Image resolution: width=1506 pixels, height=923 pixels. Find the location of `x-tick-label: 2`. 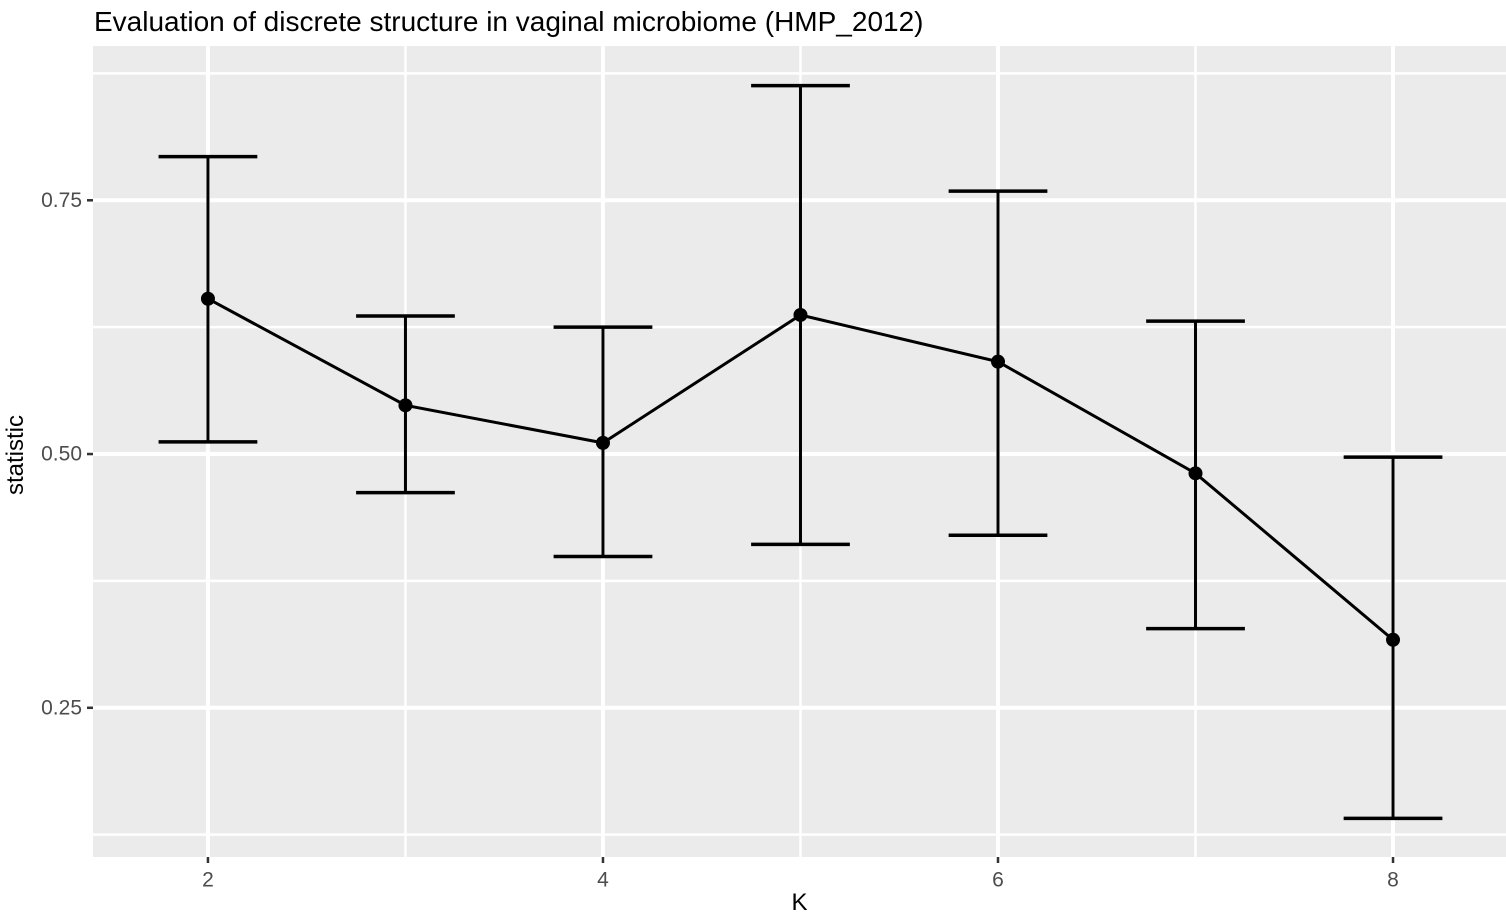

x-tick-label: 2 is located at coordinates (208, 880).